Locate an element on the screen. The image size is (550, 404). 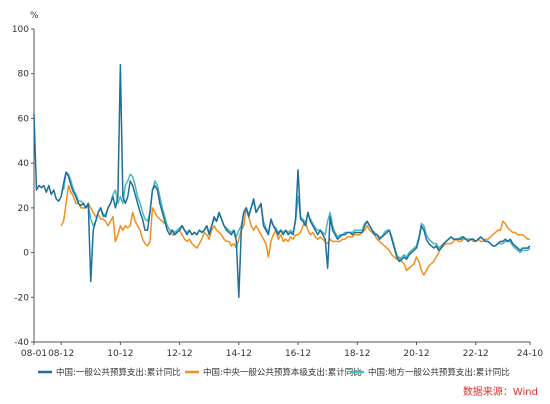
y-axis-ticks: 100 80 60 40 20 0 -20 -40 is located at coordinates (23, 186).